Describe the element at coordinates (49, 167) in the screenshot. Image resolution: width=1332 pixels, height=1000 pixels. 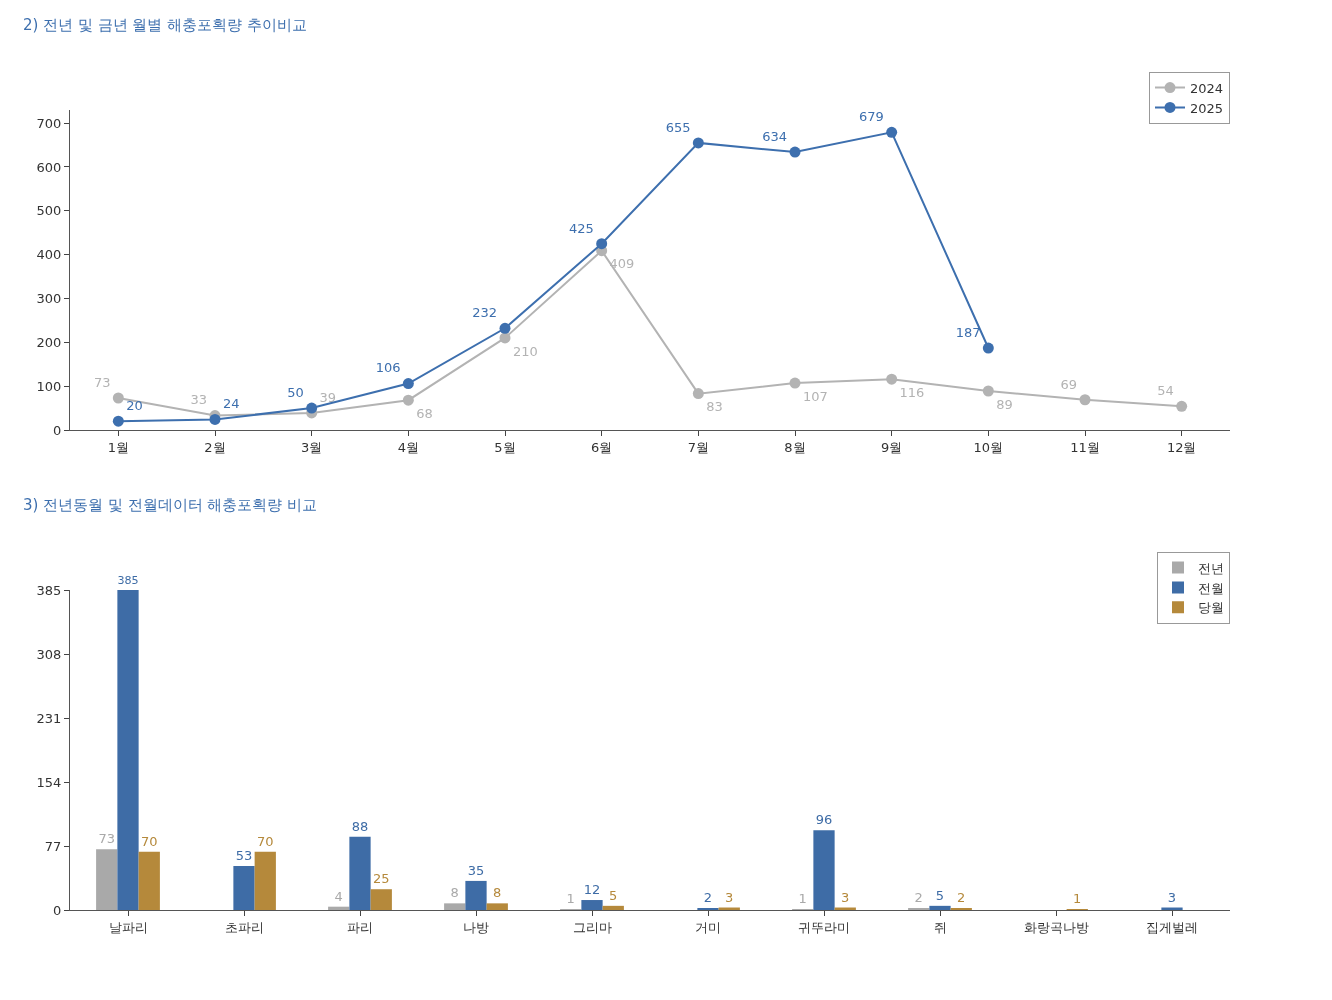
I see `y-tick-label: 600` at that location.